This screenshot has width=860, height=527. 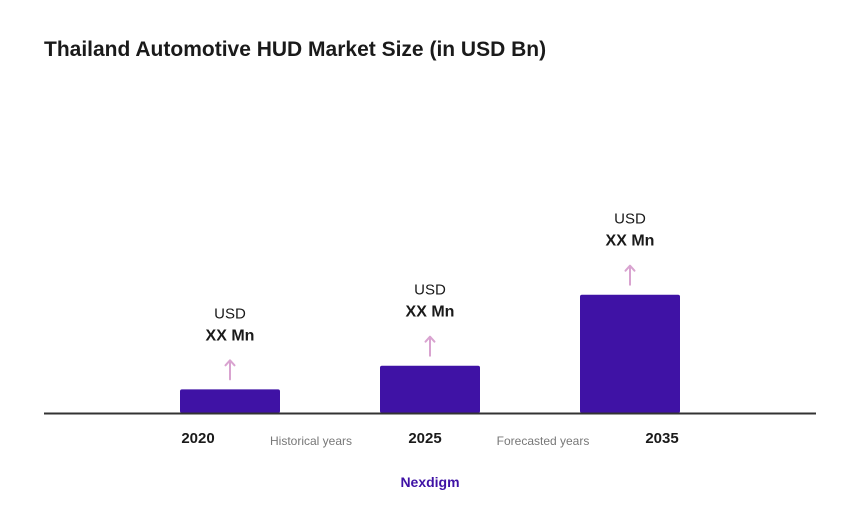 What do you see at coordinates (197, 438) in the screenshot?
I see `x-tick-label-2020: 2020` at bounding box center [197, 438].